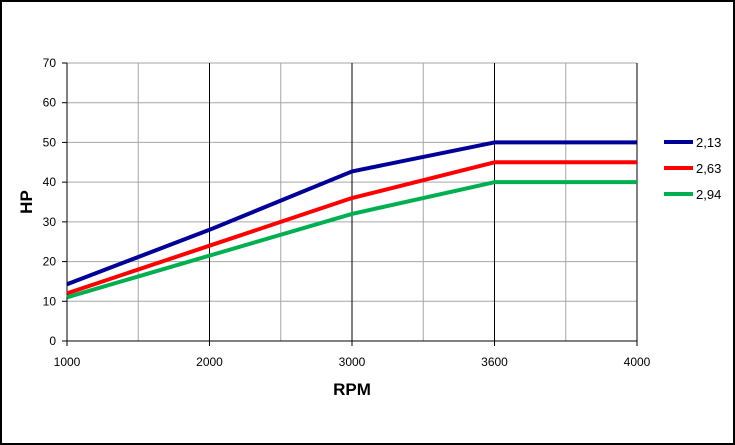  What do you see at coordinates (50, 301) in the screenshot?
I see `y-tick-label: 10` at bounding box center [50, 301].